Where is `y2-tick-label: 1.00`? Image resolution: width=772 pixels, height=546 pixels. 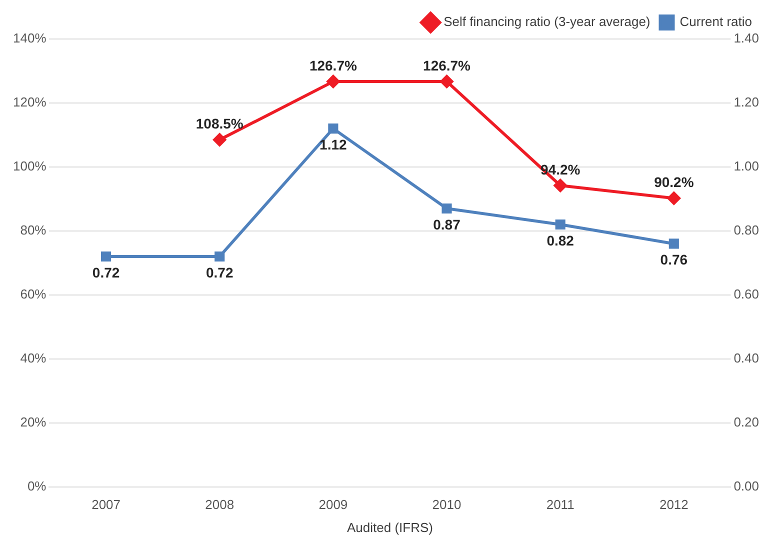
y2-tick-label: 1.00 is located at coordinates (747, 166).